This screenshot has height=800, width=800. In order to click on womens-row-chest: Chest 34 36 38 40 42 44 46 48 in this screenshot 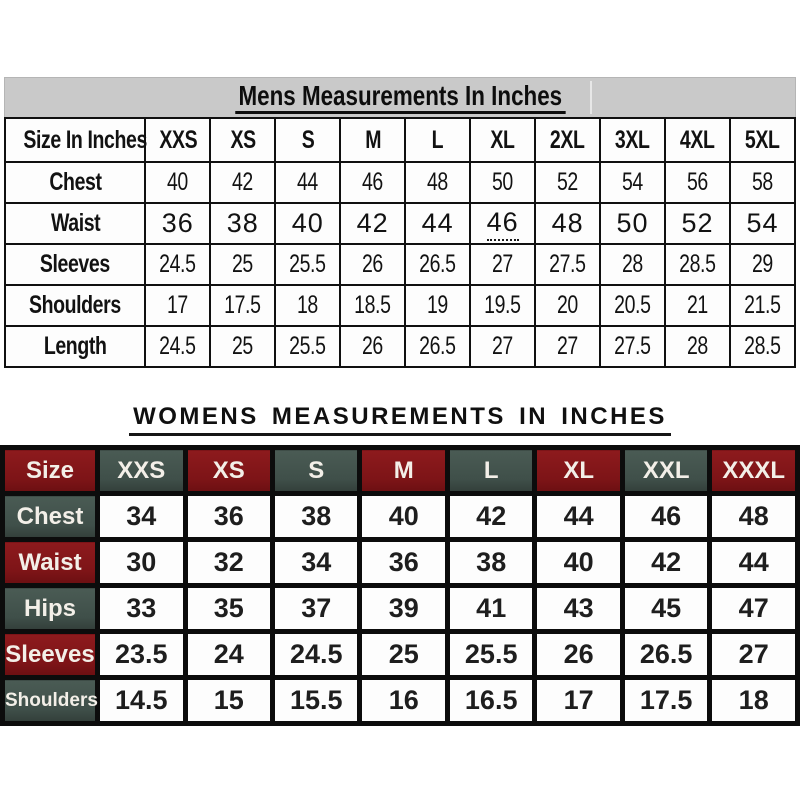, I will do `click(400, 516)`.